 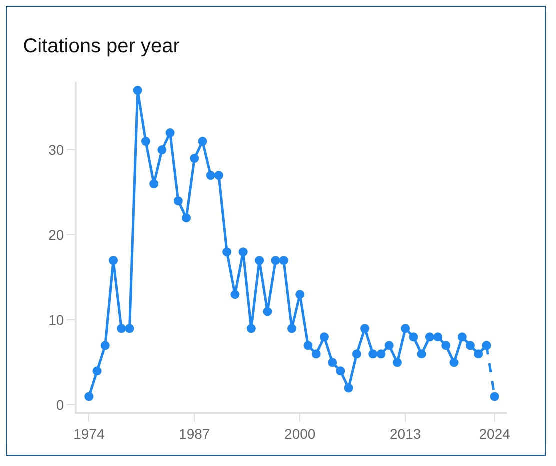 What do you see at coordinates (56, 234) in the screenshot?
I see `y-tick-label: 20` at bounding box center [56, 234].